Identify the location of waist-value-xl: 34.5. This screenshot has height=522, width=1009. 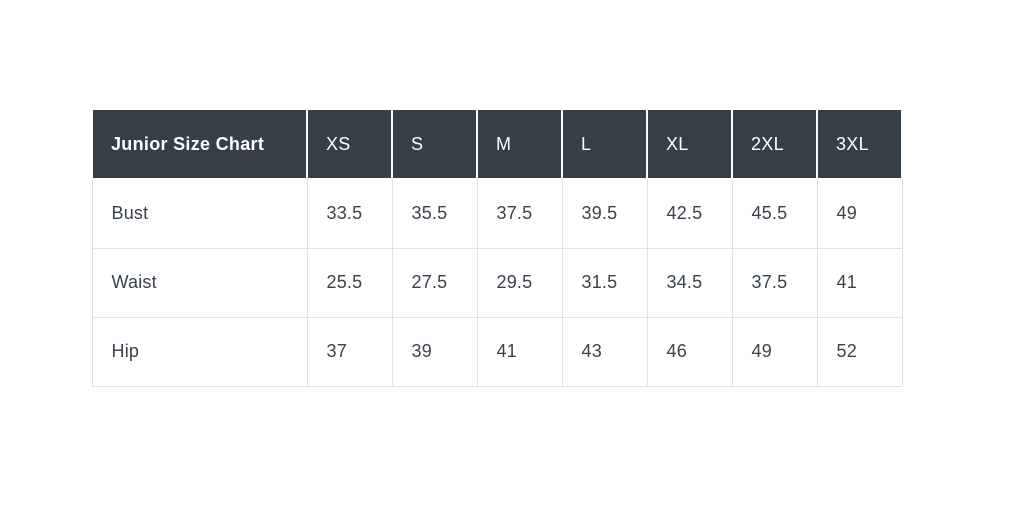
(689, 282).